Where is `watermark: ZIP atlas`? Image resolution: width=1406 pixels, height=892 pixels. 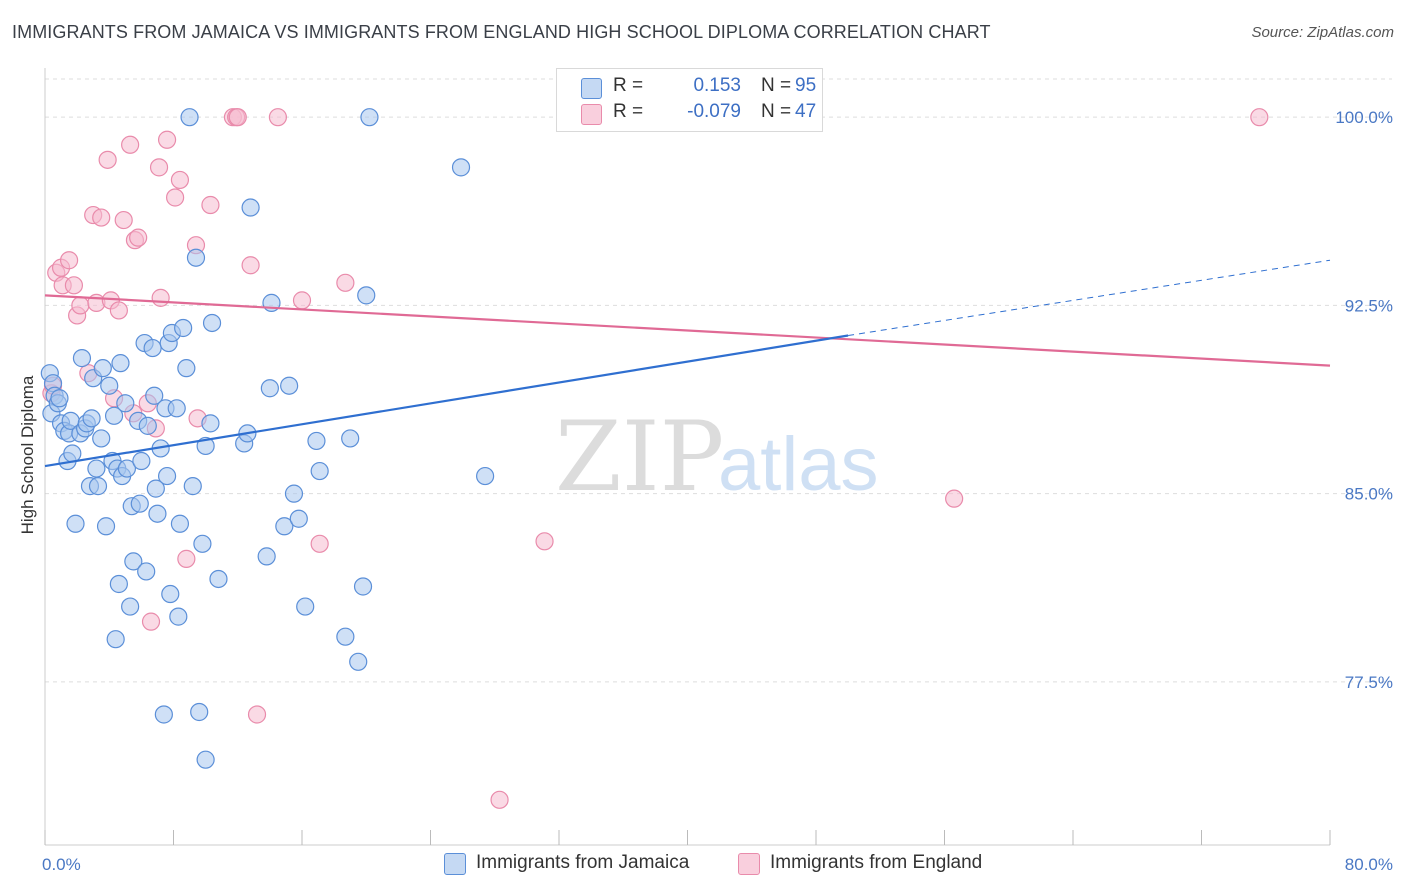 watermark: ZIP atlas is located at coordinates (717, 457).